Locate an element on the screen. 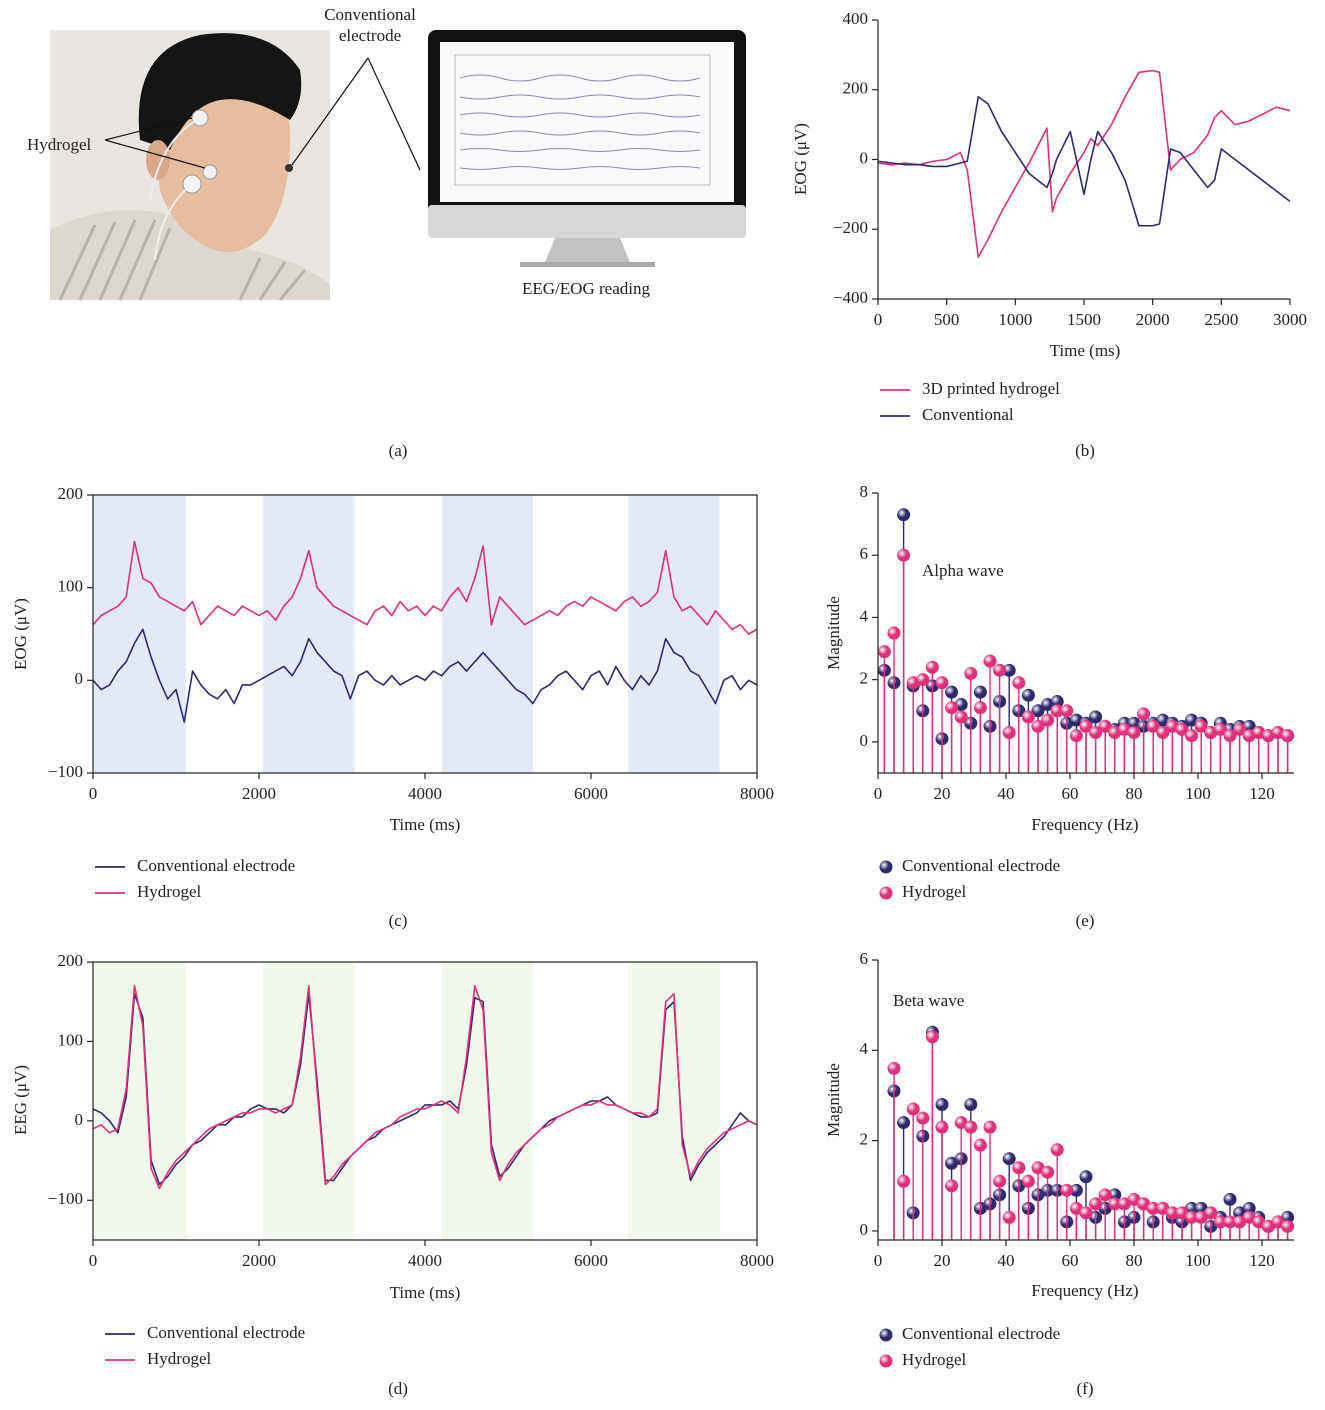 This screenshot has width=1325, height=1410. screen-caption: EEG/EOG reading is located at coordinates (586, 288).